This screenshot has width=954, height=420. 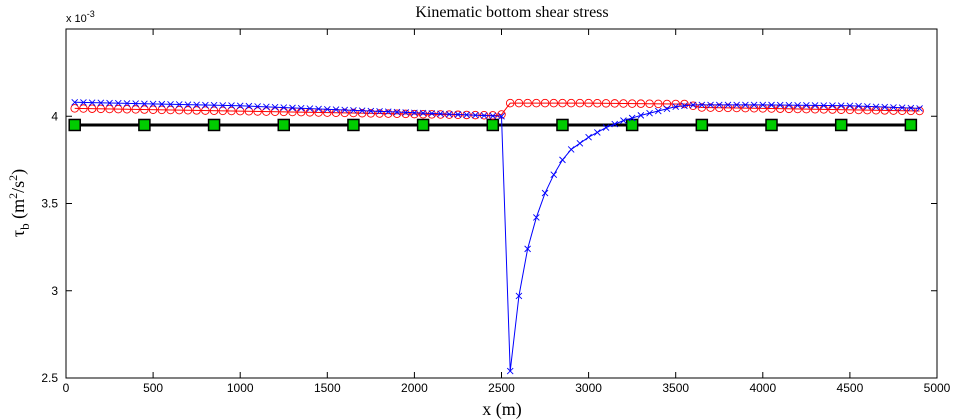 I want to click on y-tick-label: 4, so click(x=54, y=116).